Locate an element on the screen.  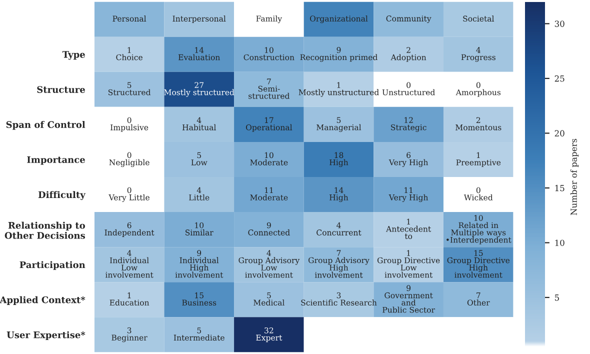
color-bar-label: 20 is located at coordinates (559, 133).